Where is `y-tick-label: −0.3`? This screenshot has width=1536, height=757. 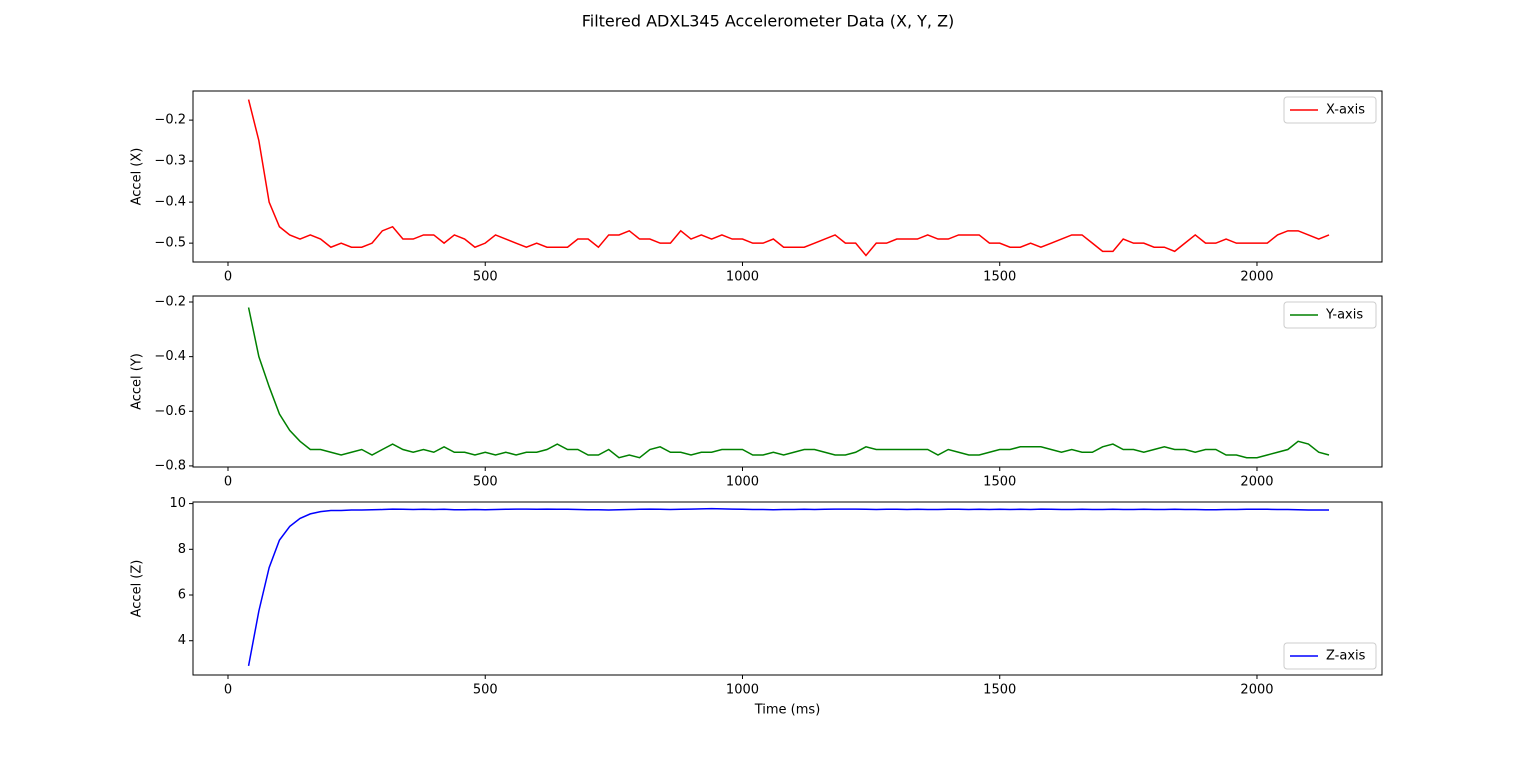 y-tick-label: −0.3 is located at coordinates (170, 161).